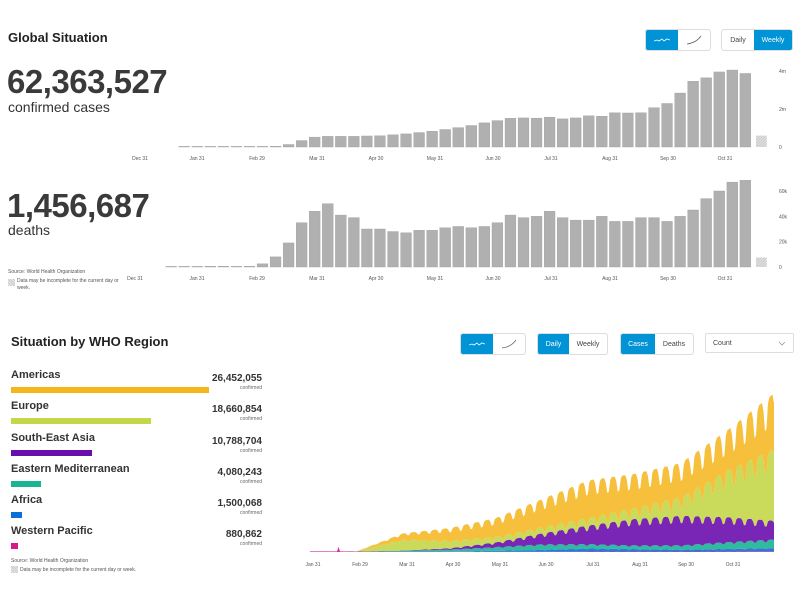 The image size is (800, 600). I want to click on region-area-south-east-asia, so click(542, 533).